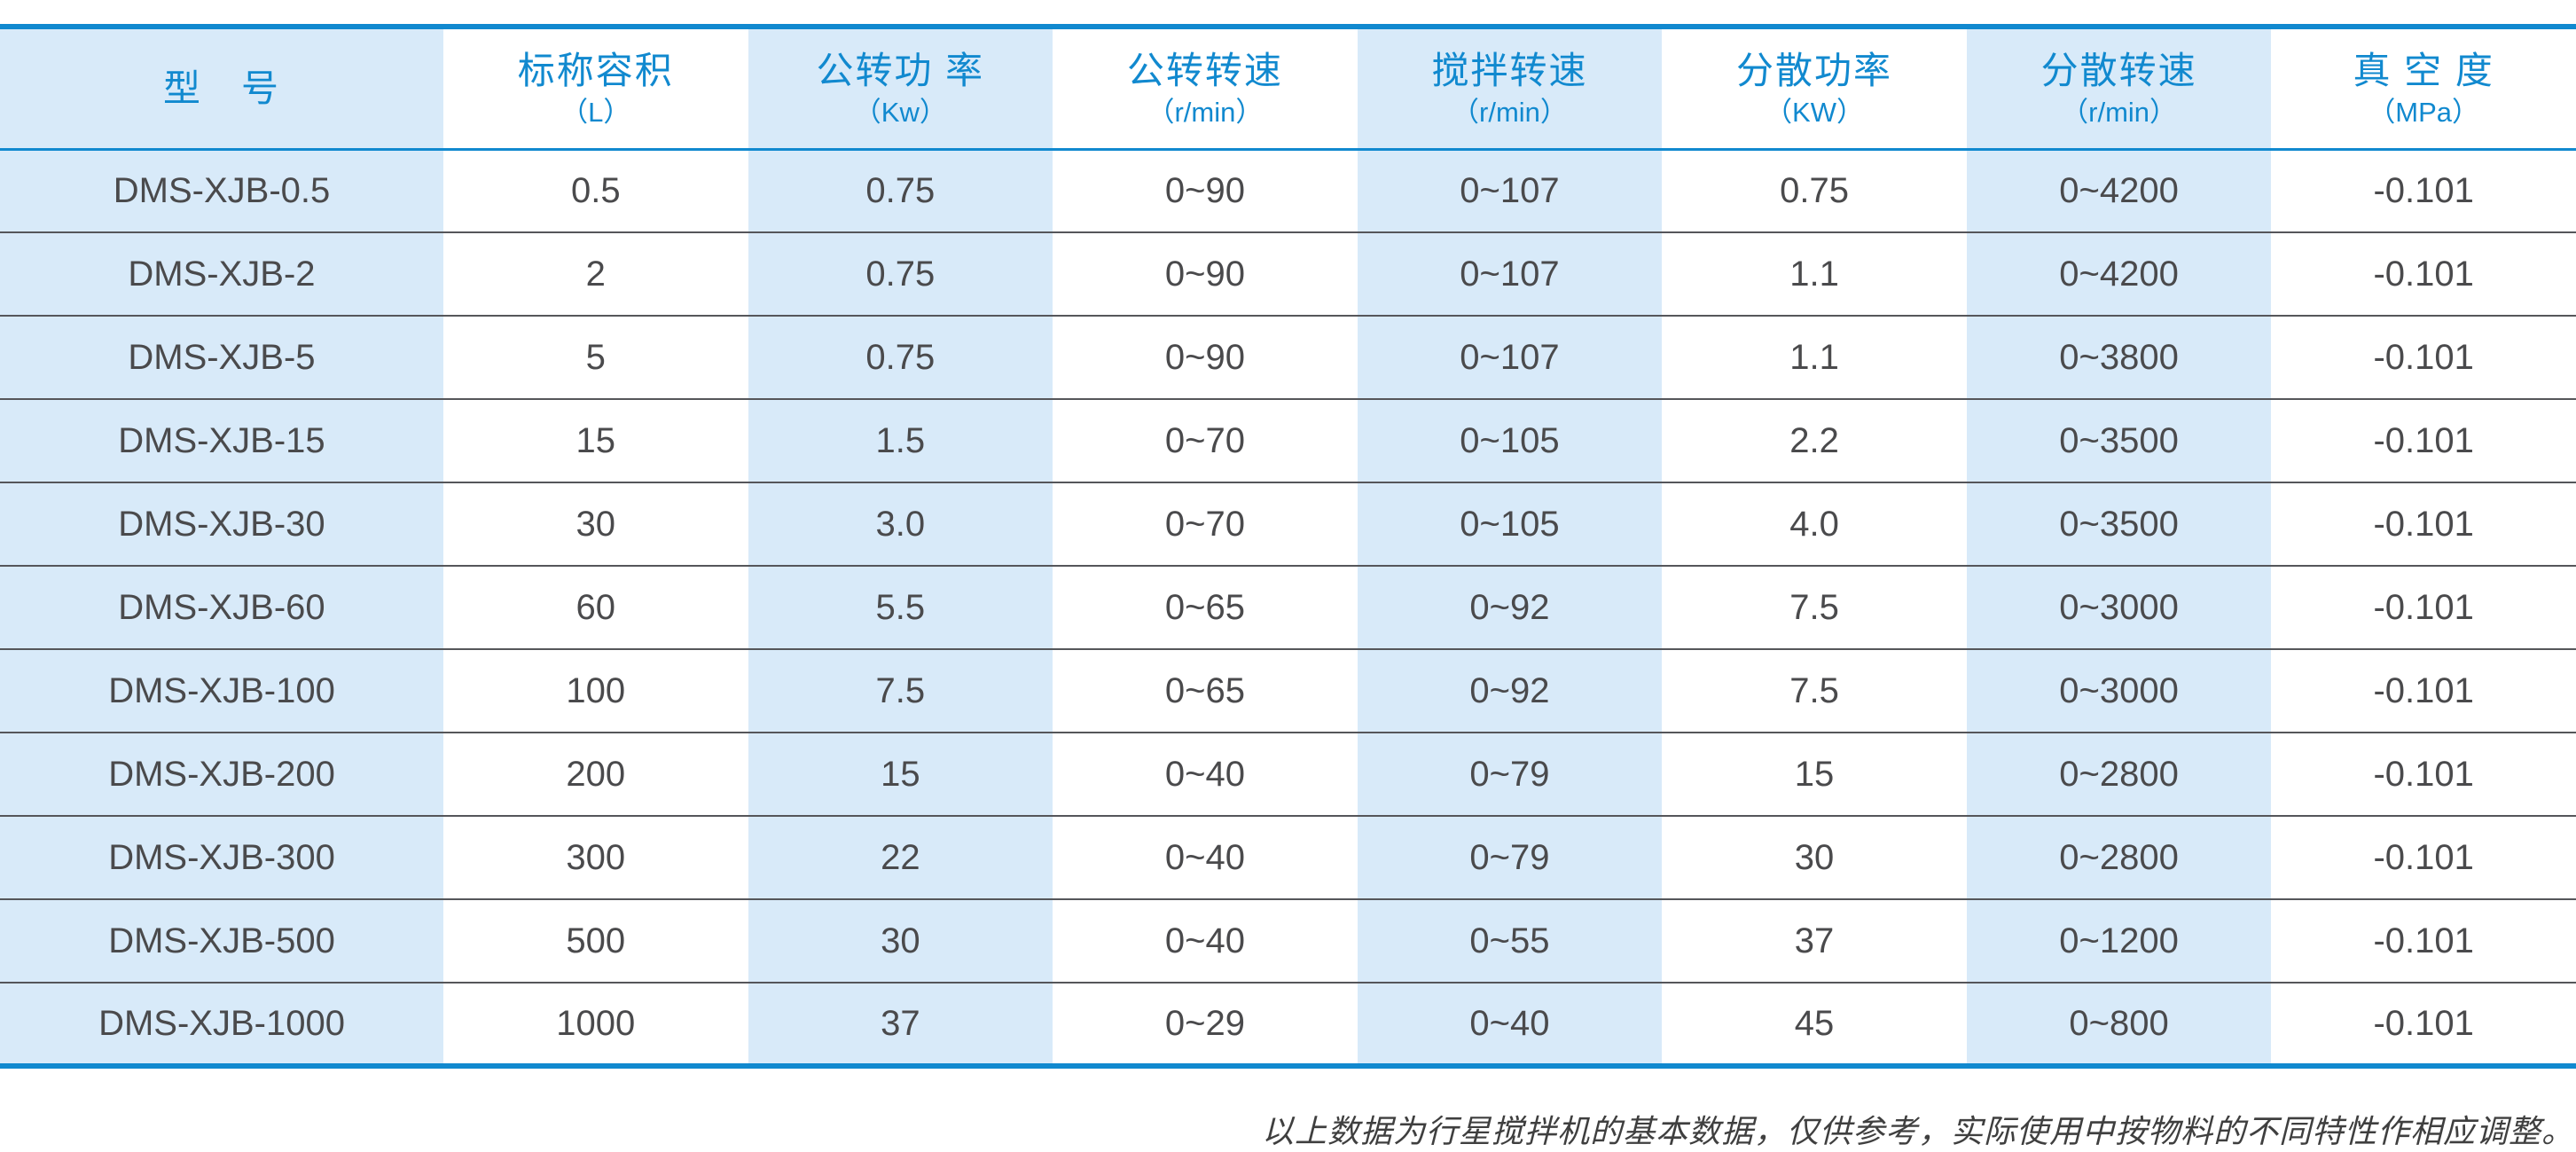  I want to click on column-title: 搅拌转速, so click(1509, 70).